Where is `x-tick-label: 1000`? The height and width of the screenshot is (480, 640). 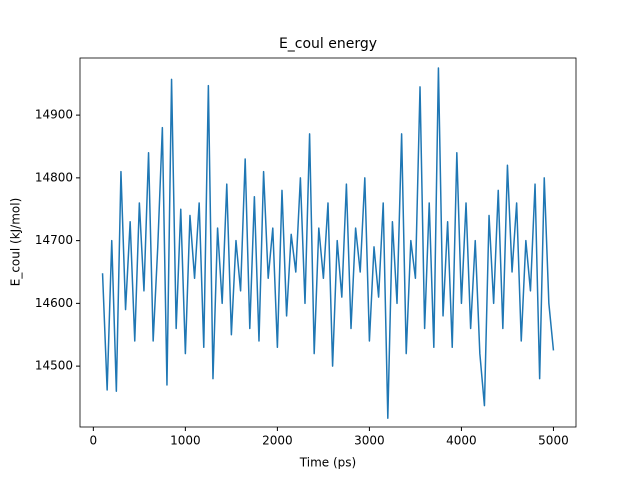 x-tick-label: 1000 is located at coordinates (185, 441).